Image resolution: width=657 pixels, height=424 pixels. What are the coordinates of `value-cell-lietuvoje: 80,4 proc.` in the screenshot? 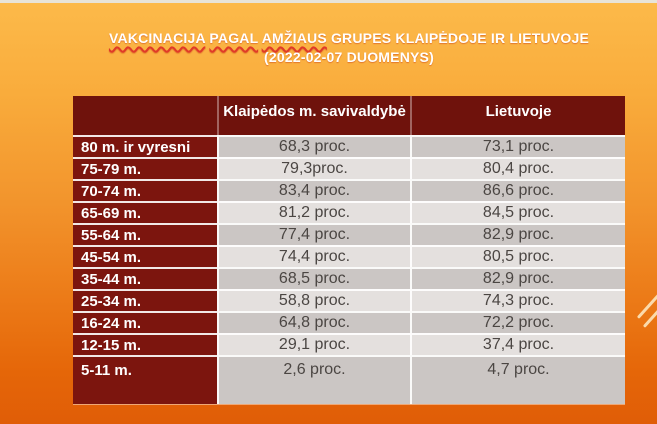 It's located at (517, 168).